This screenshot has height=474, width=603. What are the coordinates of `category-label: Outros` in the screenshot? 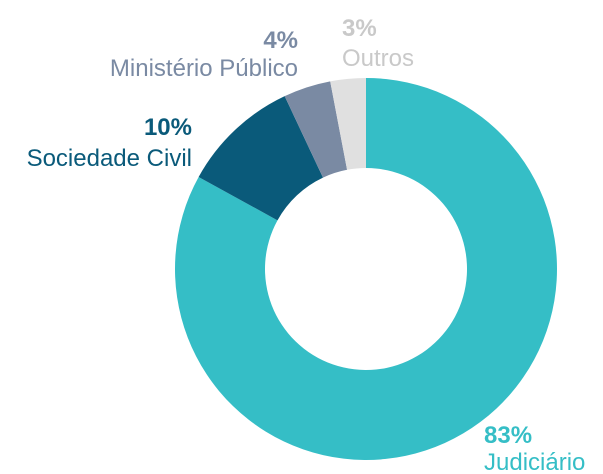 It's located at (378, 58).